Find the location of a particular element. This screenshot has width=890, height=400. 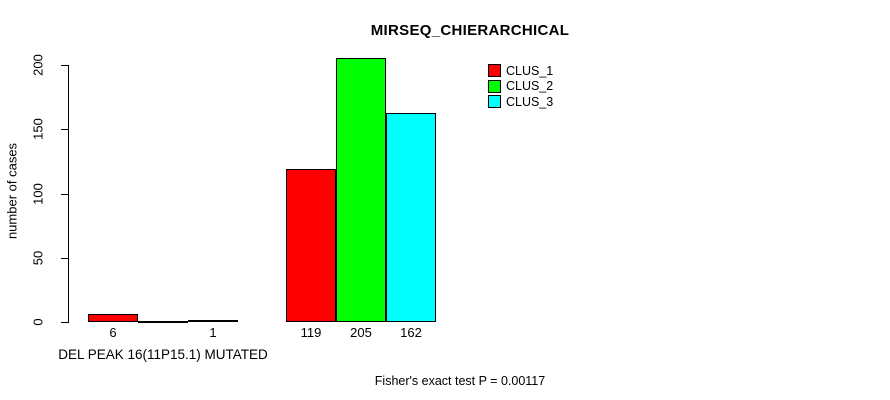

legend-label: CLUS_3 is located at coordinates (530, 101).